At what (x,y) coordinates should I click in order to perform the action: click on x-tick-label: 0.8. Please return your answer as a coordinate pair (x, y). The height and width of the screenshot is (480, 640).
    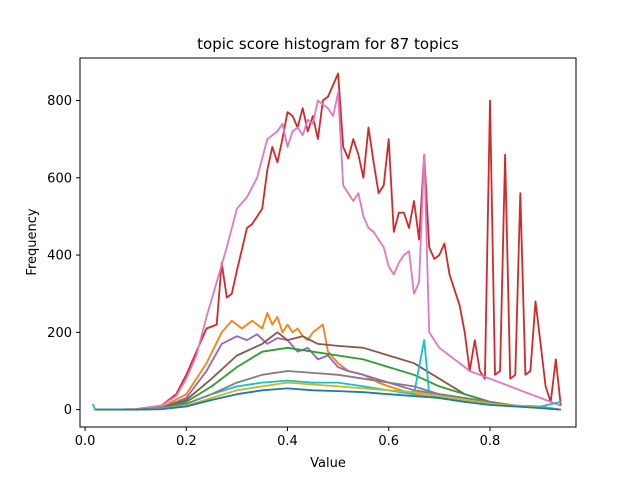
    Looking at the image, I should click on (490, 441).